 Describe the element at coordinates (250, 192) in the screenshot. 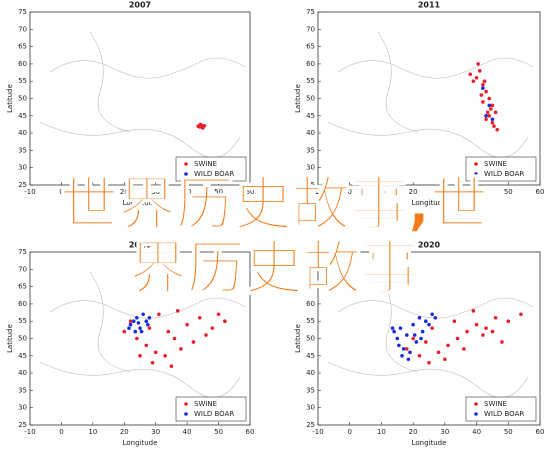

I see `x-tick-label: 60` at that location.